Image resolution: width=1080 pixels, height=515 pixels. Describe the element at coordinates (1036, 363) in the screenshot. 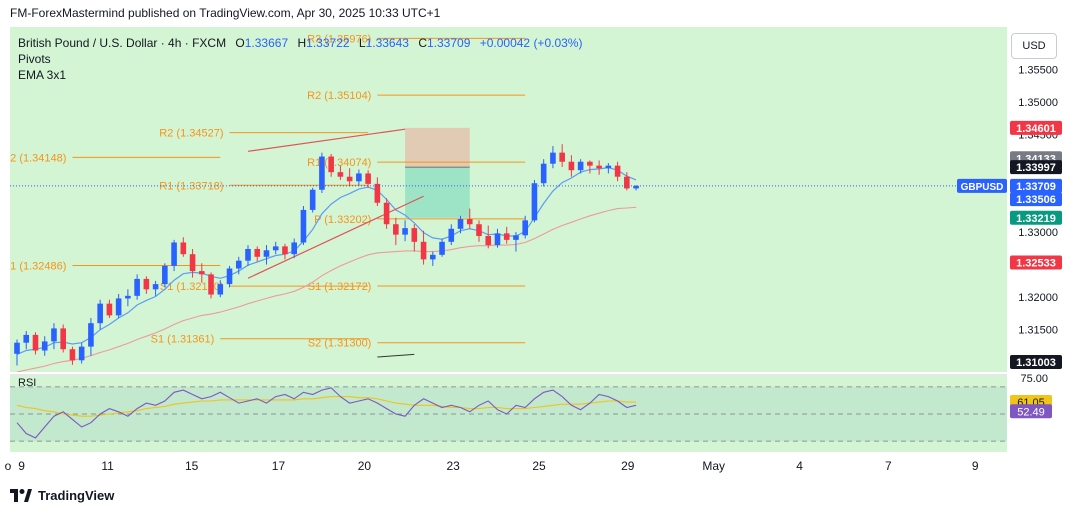

I see `price-label-text: 1.31003` at that location.